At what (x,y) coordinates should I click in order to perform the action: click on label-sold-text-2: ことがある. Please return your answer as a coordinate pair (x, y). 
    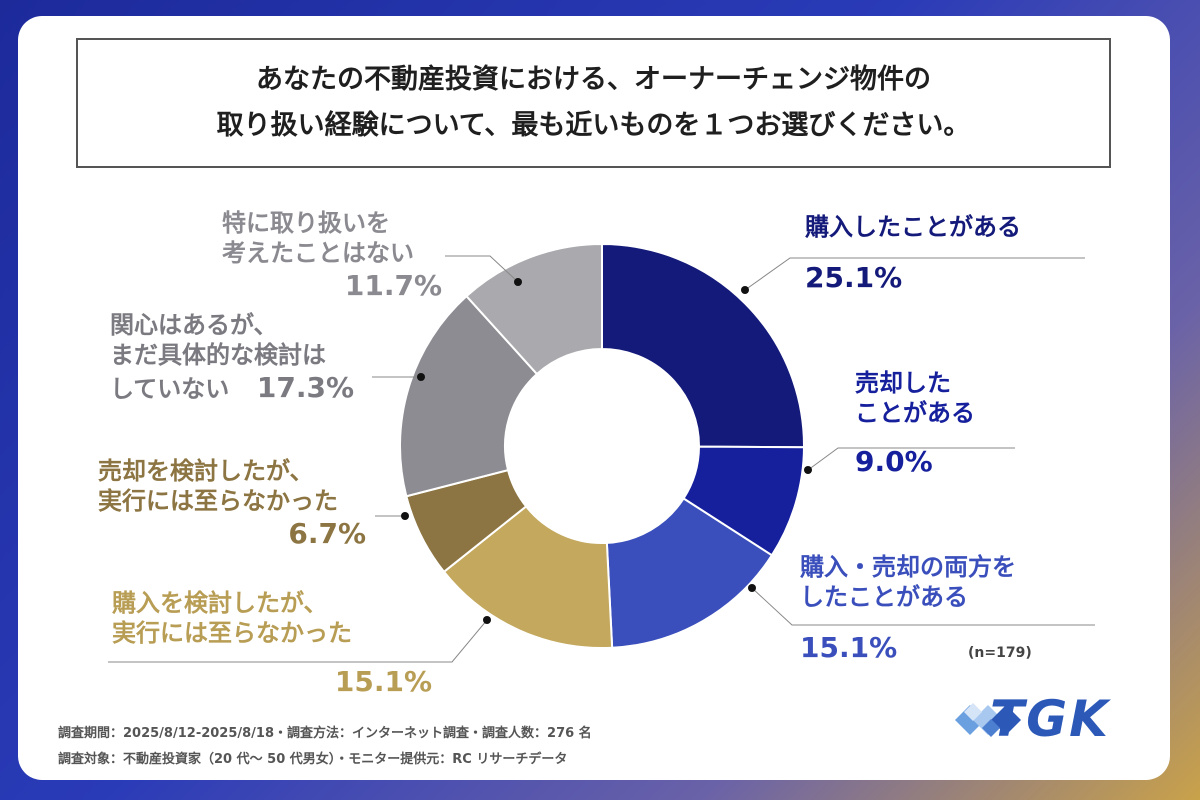
    Looking at the image, I should click on (915, 413).